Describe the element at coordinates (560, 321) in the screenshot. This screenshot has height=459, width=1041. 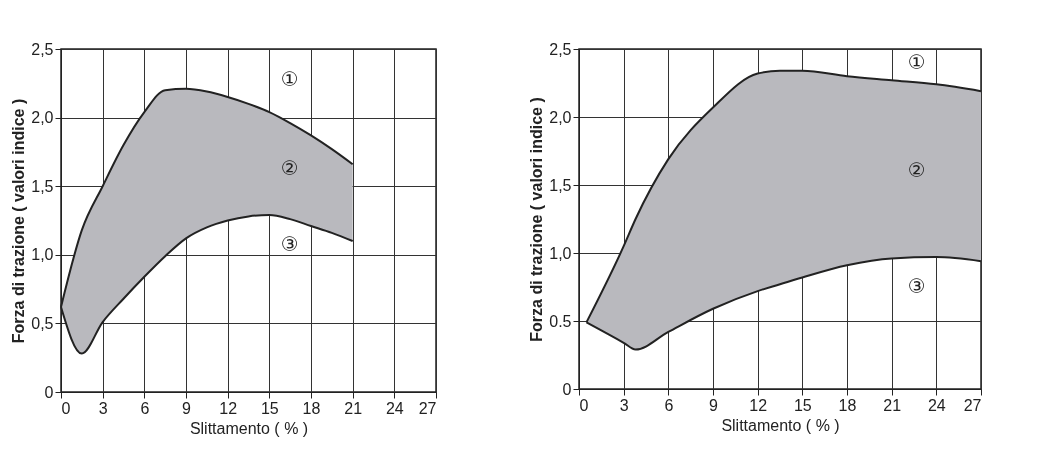
I see `y-tick-label: 0.5` at that location.